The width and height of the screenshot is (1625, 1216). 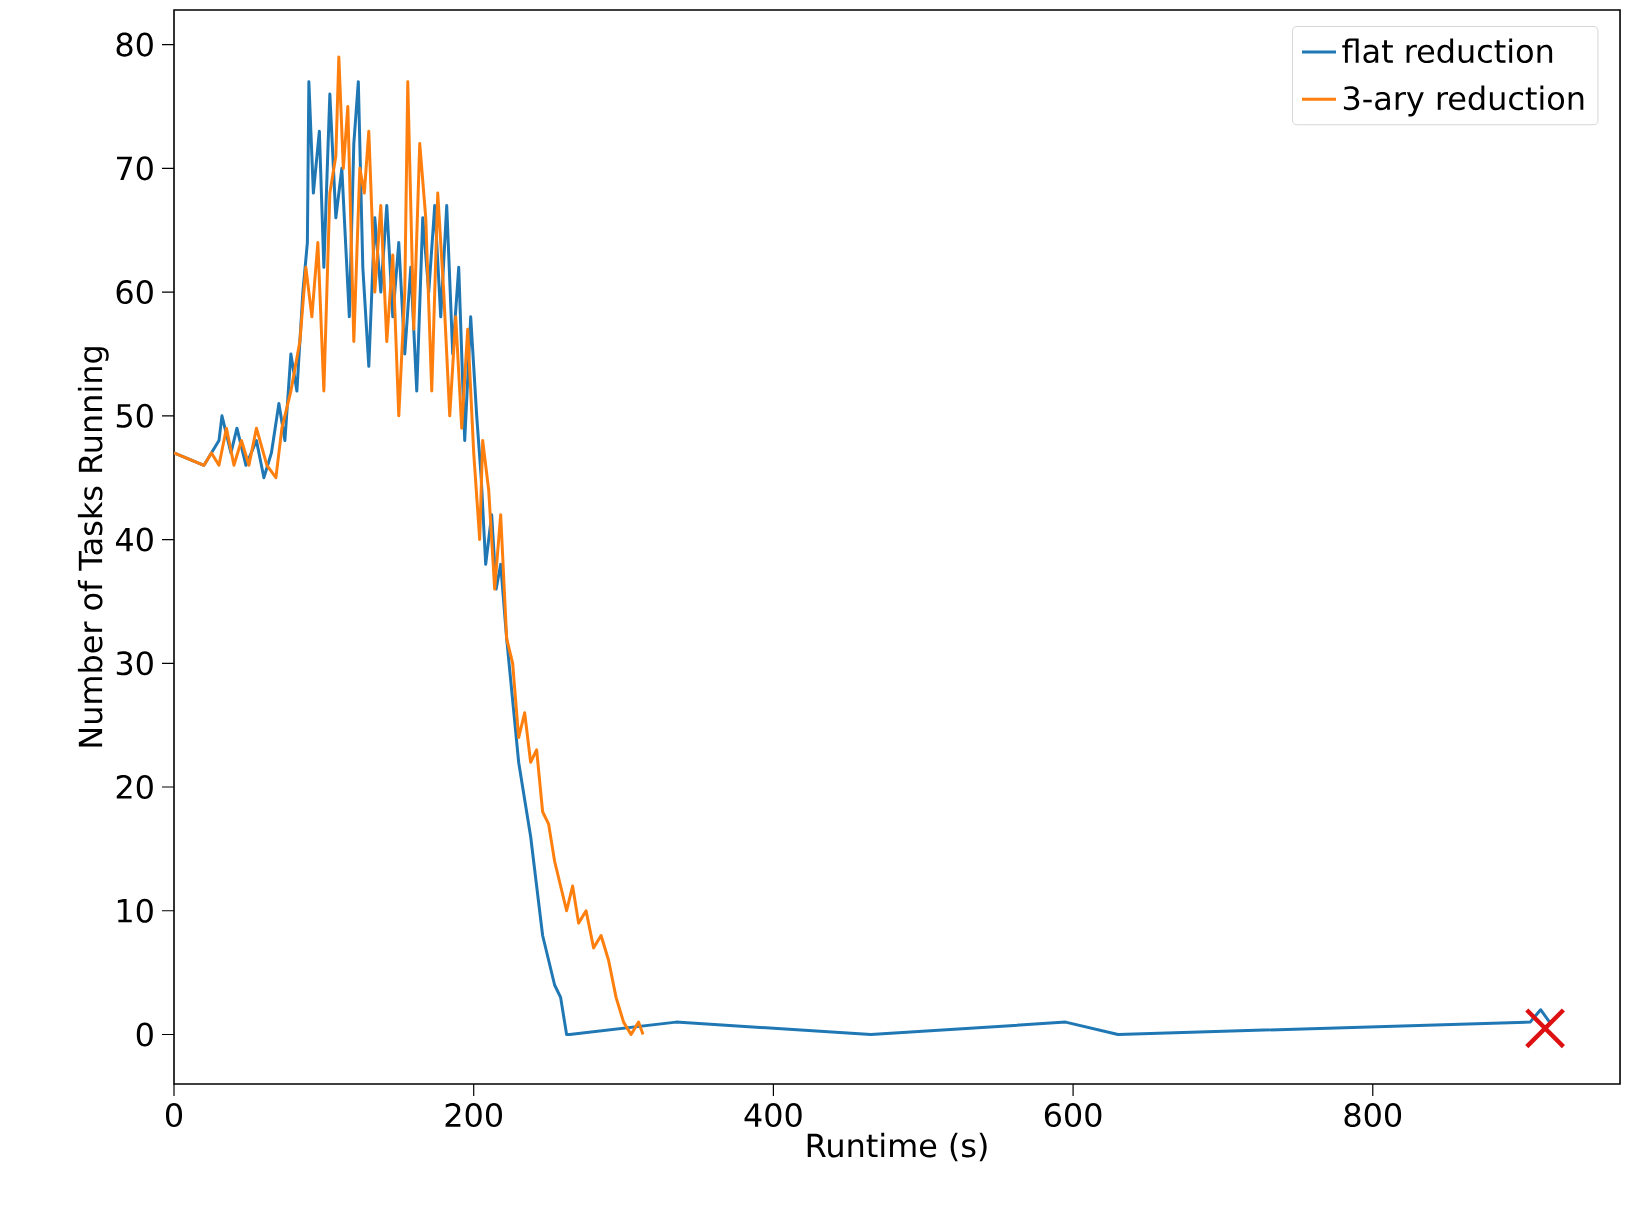 What do you see at coordinates (773, 1115) in the screenshot?
I see `x-tick-label: 400` at bounding box center [773, 1115].